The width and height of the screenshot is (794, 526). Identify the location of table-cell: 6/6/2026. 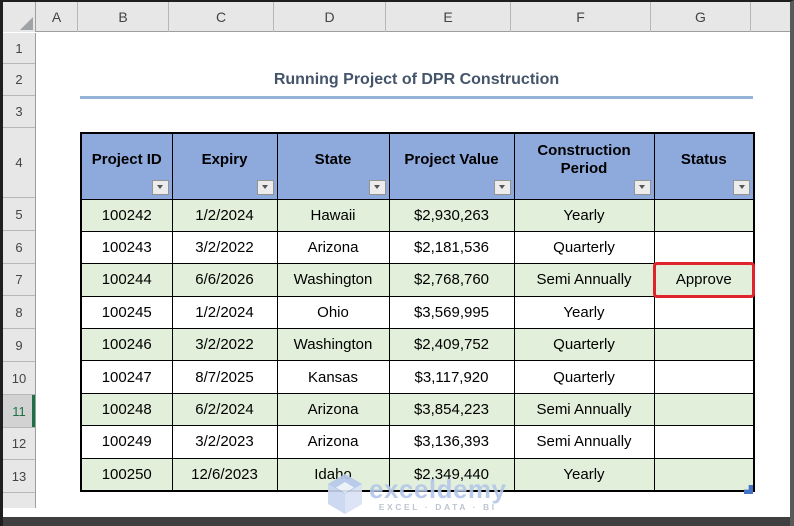
(224, 280).